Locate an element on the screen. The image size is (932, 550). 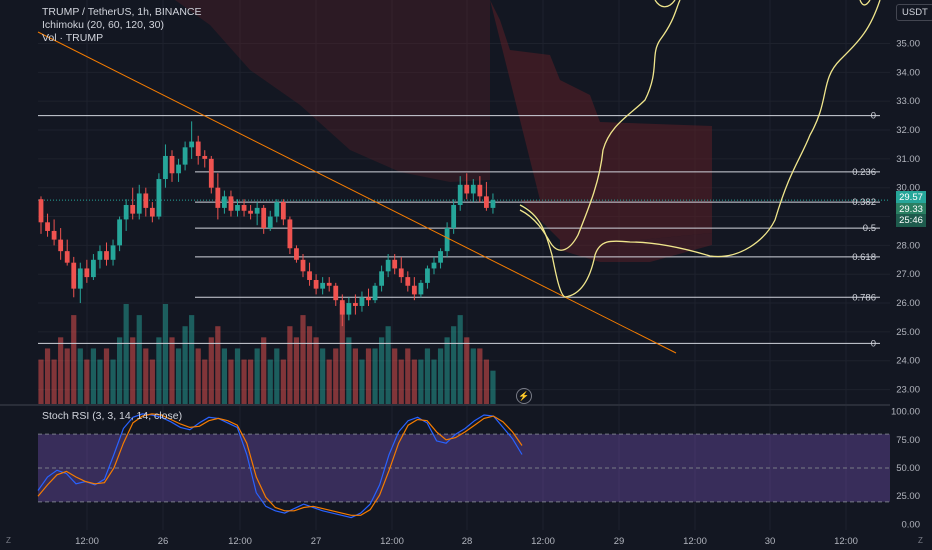
time-axis-label: 30 is located at coordinates (770, 541).